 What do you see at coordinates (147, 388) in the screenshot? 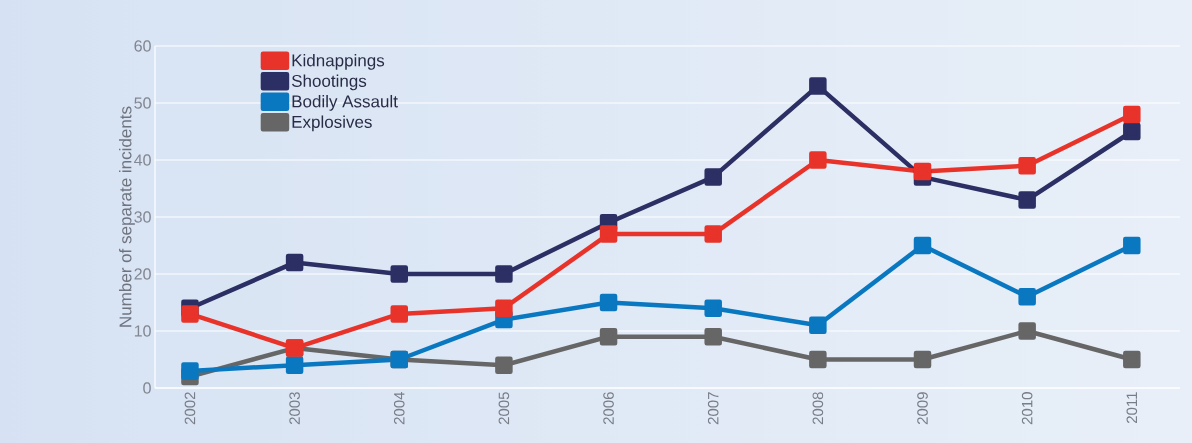
I see `y-tick-label: 0` at bounding box center [147, 388].